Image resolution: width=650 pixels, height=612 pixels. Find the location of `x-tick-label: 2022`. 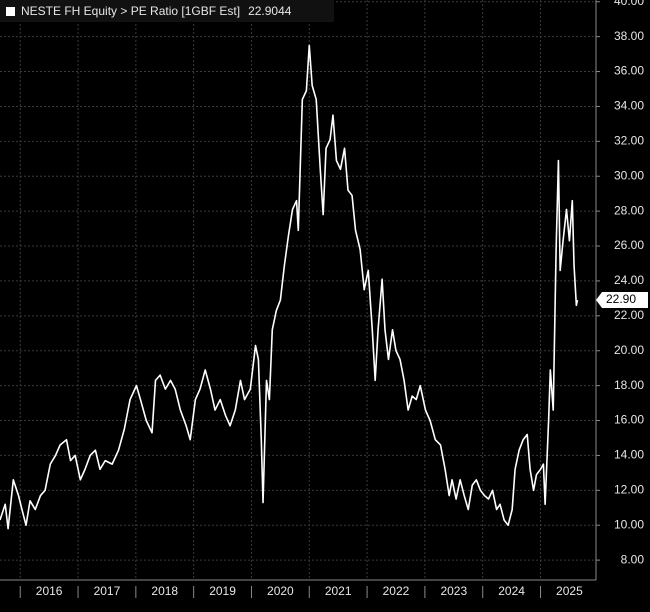

x-tick-label: 2022 is located at coordinates (396, 591).